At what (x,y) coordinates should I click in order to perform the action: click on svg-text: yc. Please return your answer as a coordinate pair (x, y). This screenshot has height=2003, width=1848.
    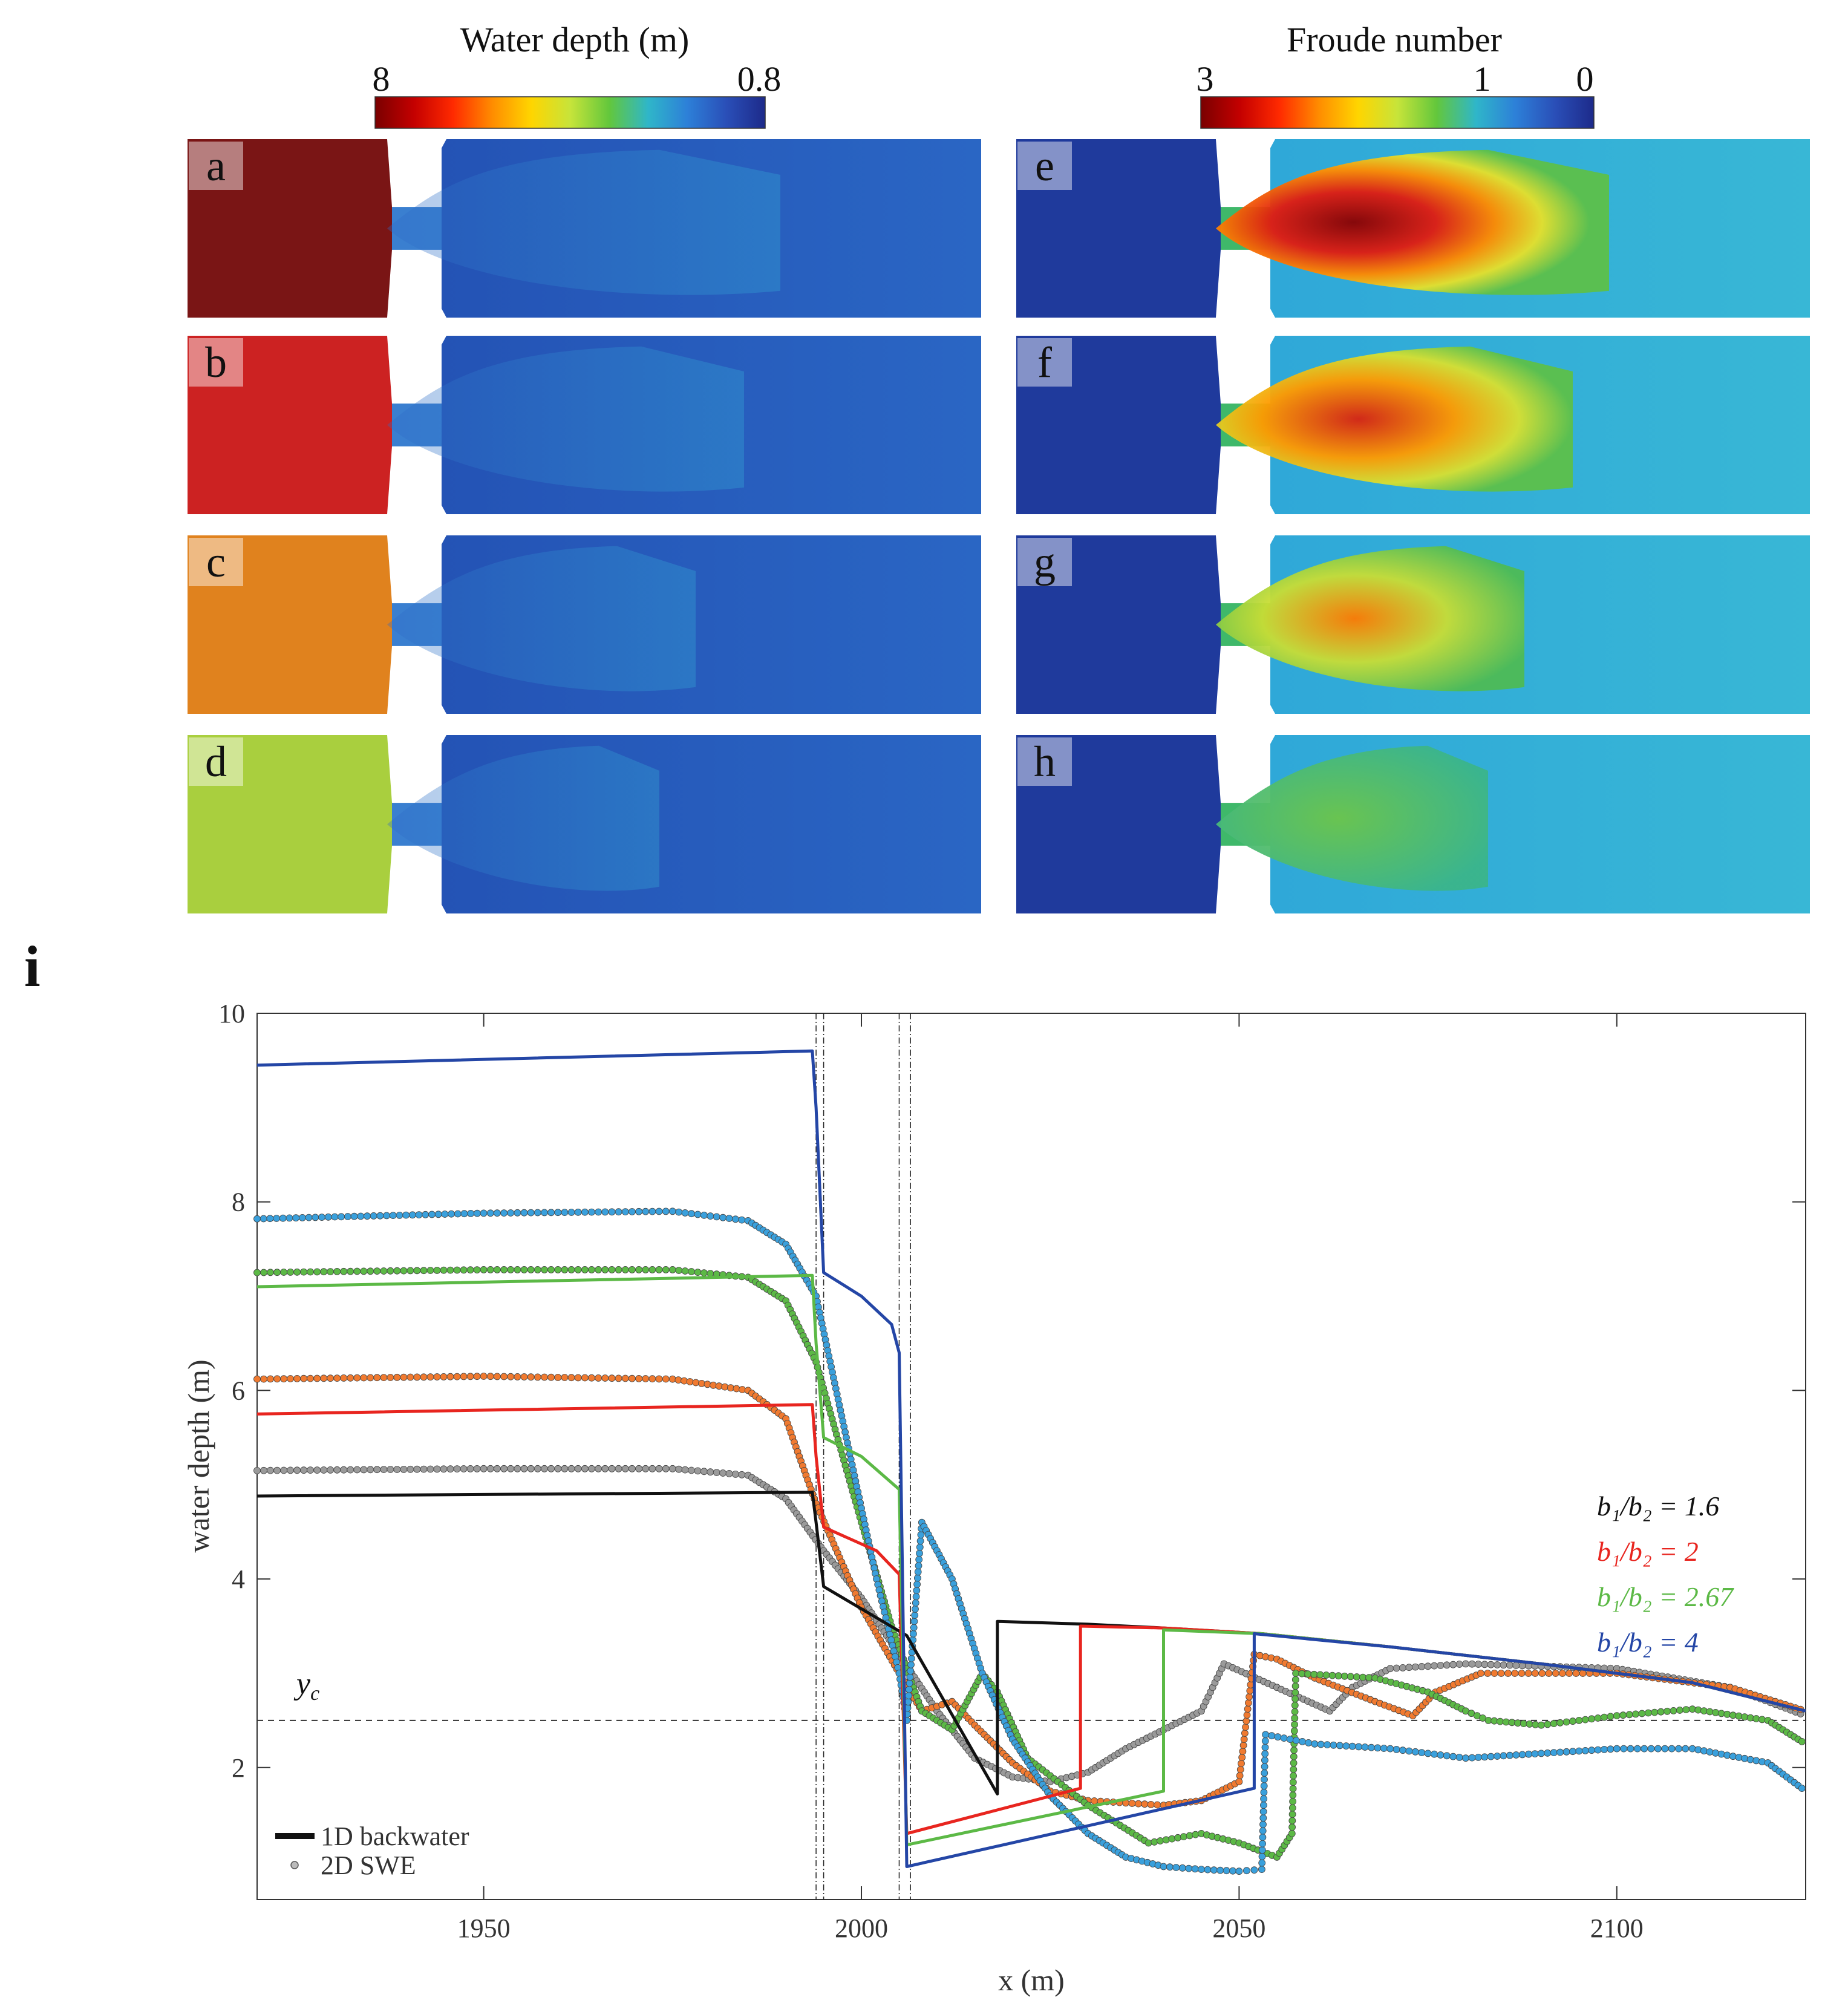
    Looking at the image, I should click on (306, 1686).